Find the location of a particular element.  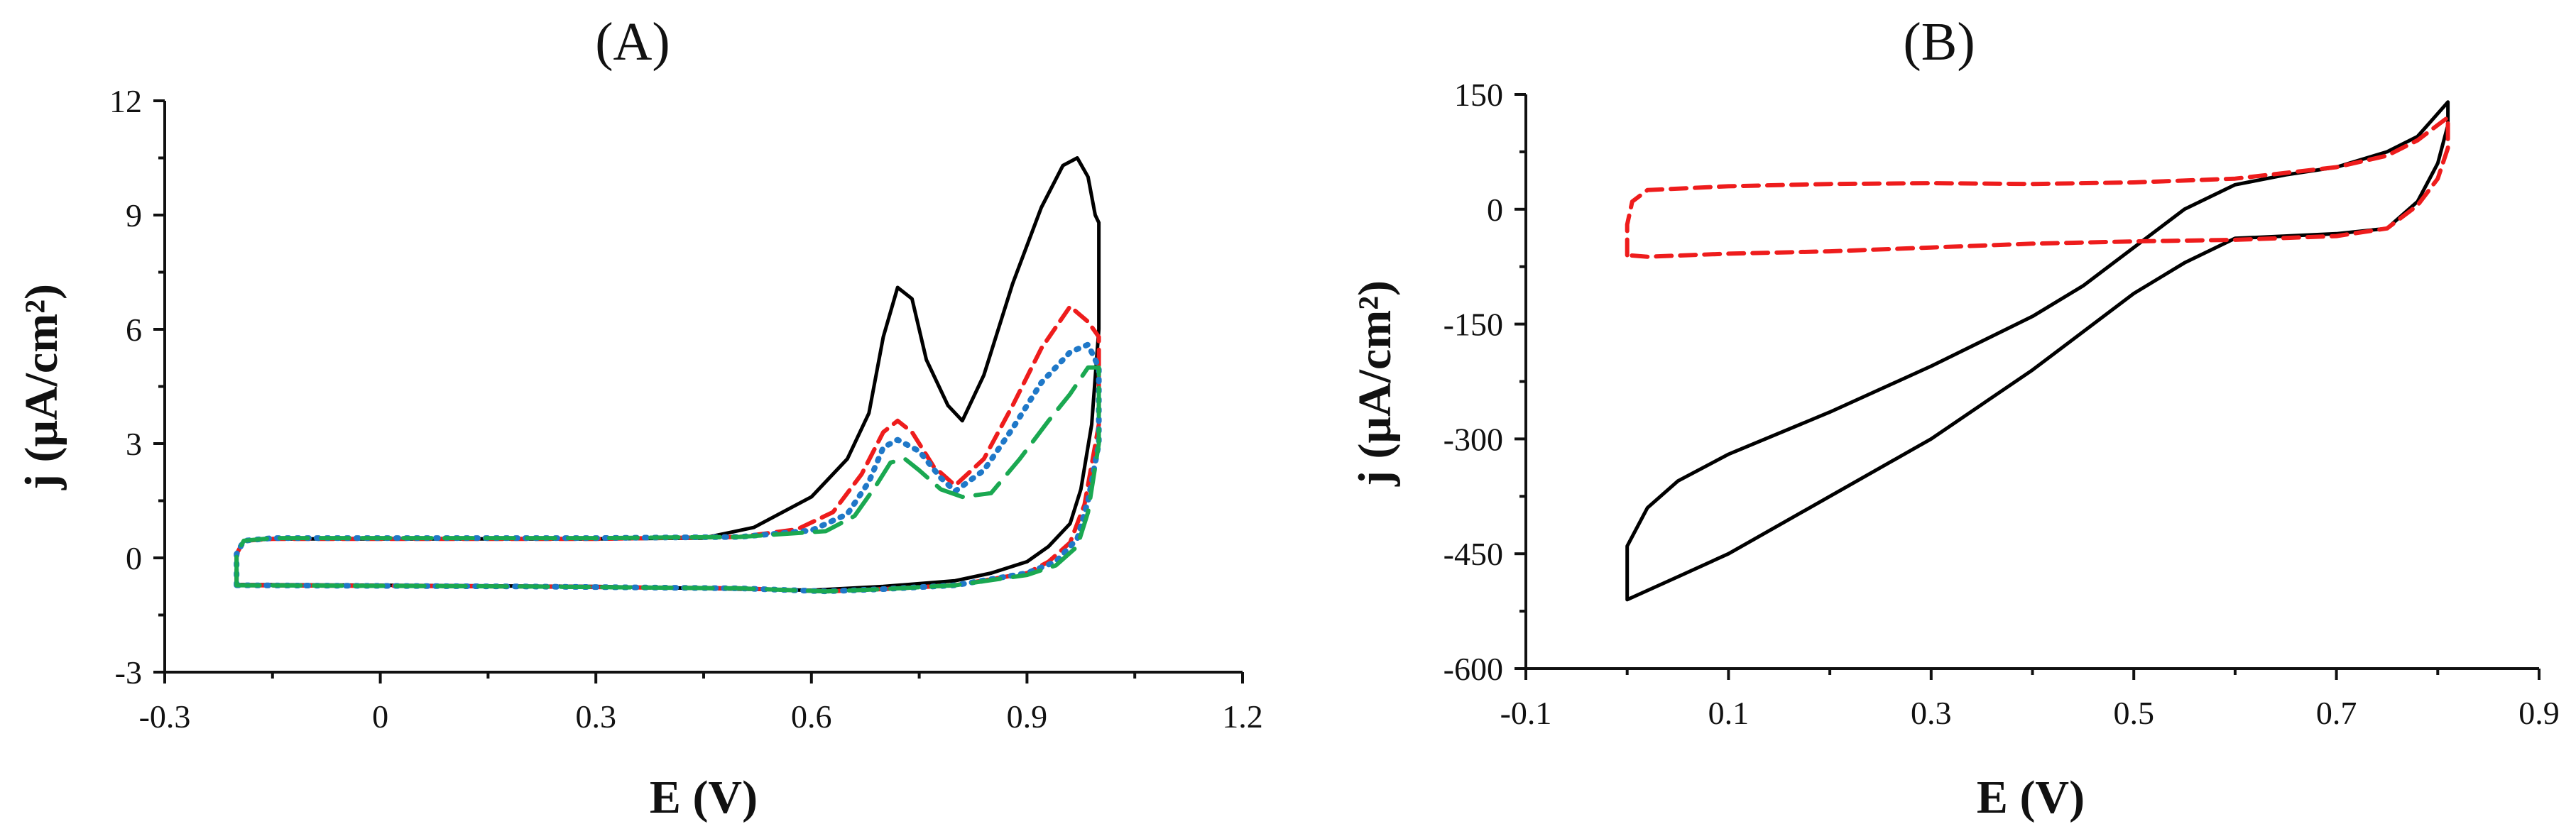

x-tick-label-b: -0.1 is located at coordinates (1526, 713).